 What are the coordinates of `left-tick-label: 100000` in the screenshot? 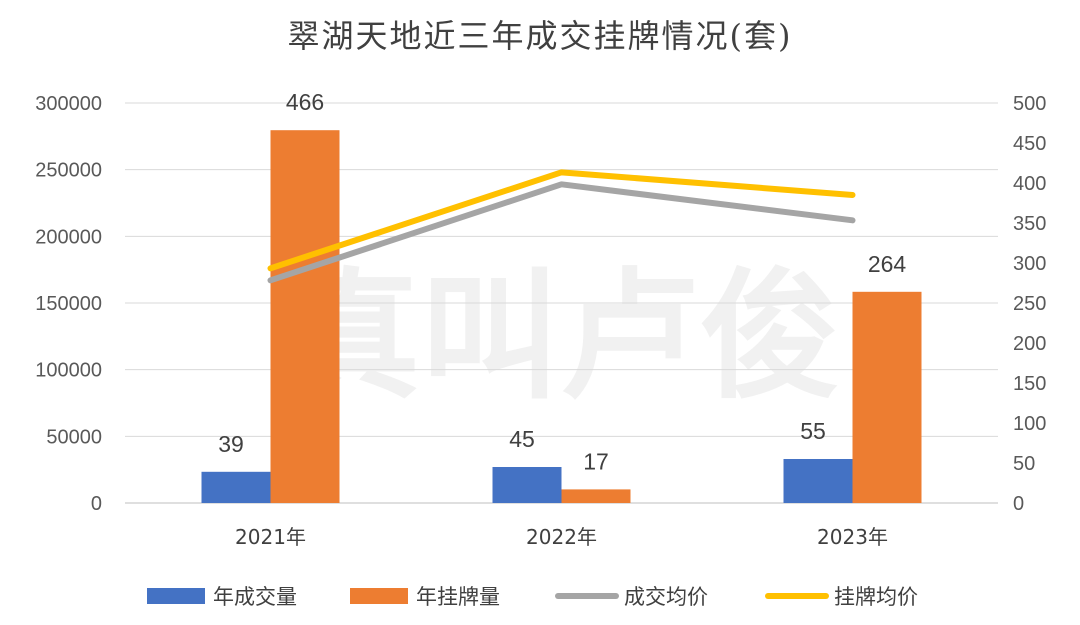 It's located at (68, 371).